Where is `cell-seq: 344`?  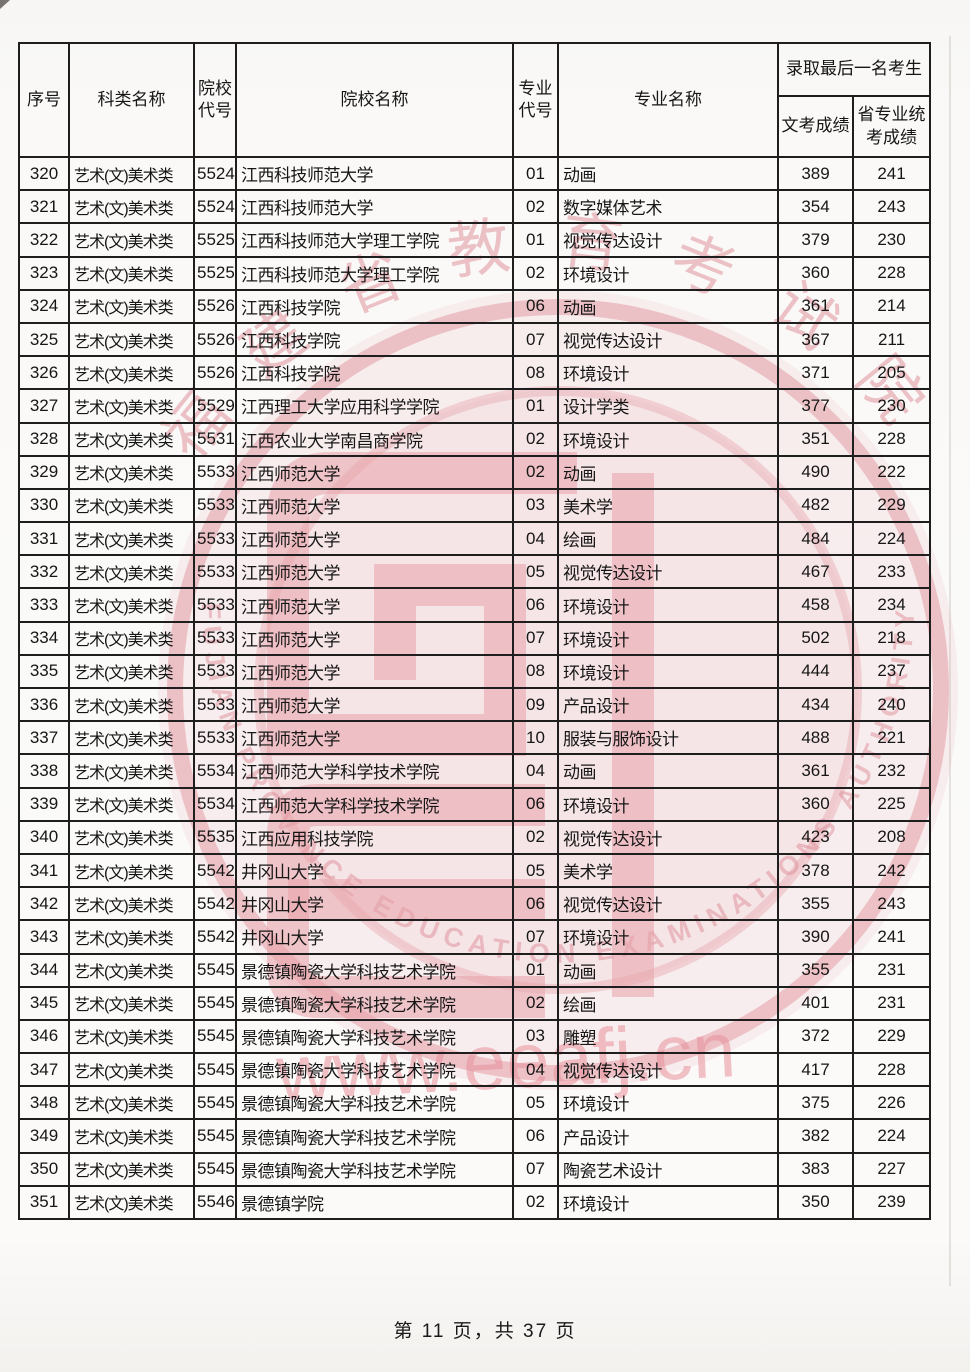
cell-seq: 344 is located at coordinates (44, 970).